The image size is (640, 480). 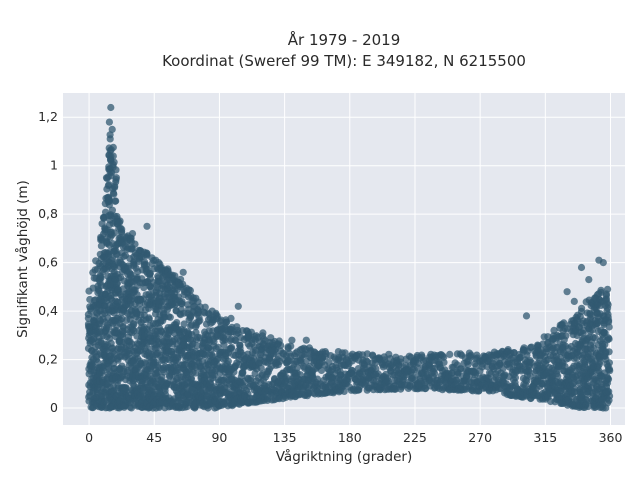 What do you see at coordinates (219, 437) in the screenshot?
I see `x-tick-label: 90` at bounding box center [219, 437].